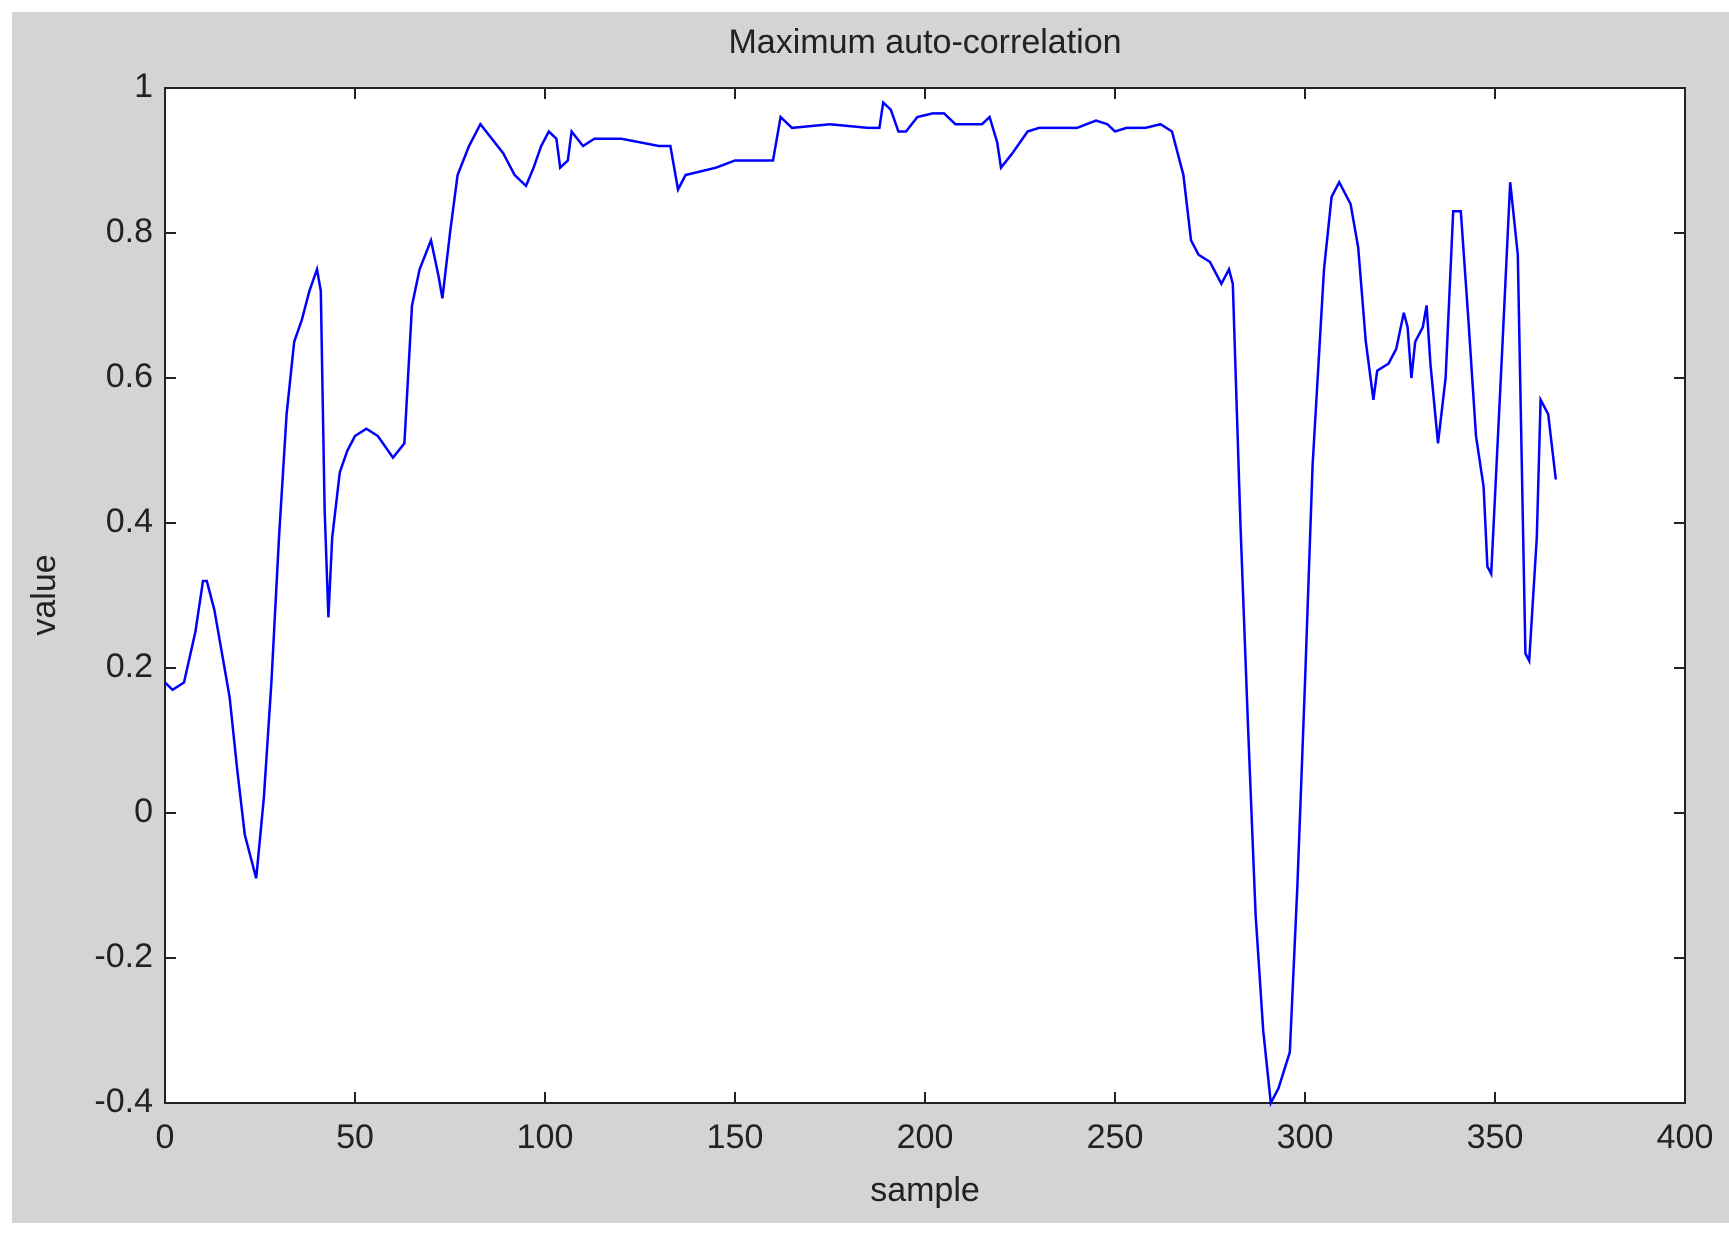  What do you see at coordinates (123, 1101) in the screenshot?
I see `y-tick-label: -0.4` at bounding box center [123, 1101].